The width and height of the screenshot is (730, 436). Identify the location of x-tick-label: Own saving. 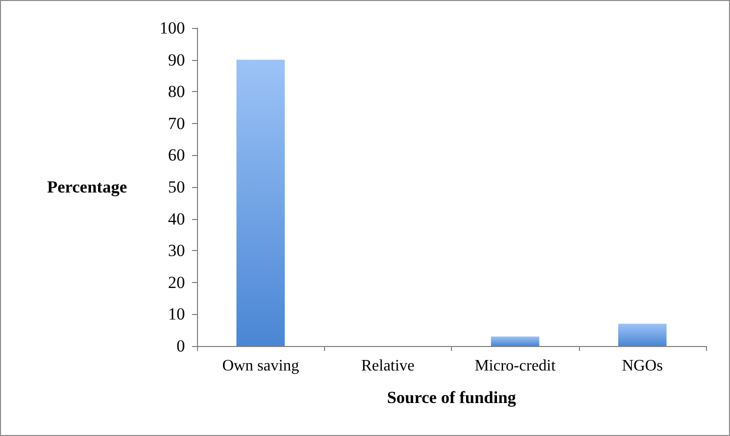
(261, 366).